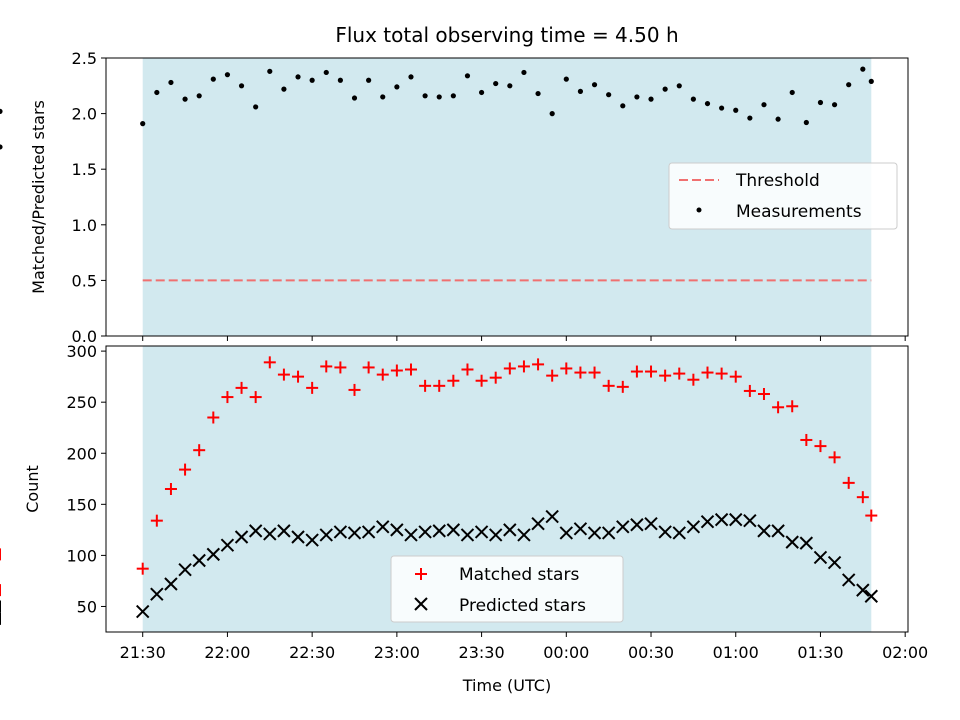 The width and height of the screenshot is (960, 720). Describe the element at coordinates (437, 108) in the screenshot. I see `measurement-points` at that location.